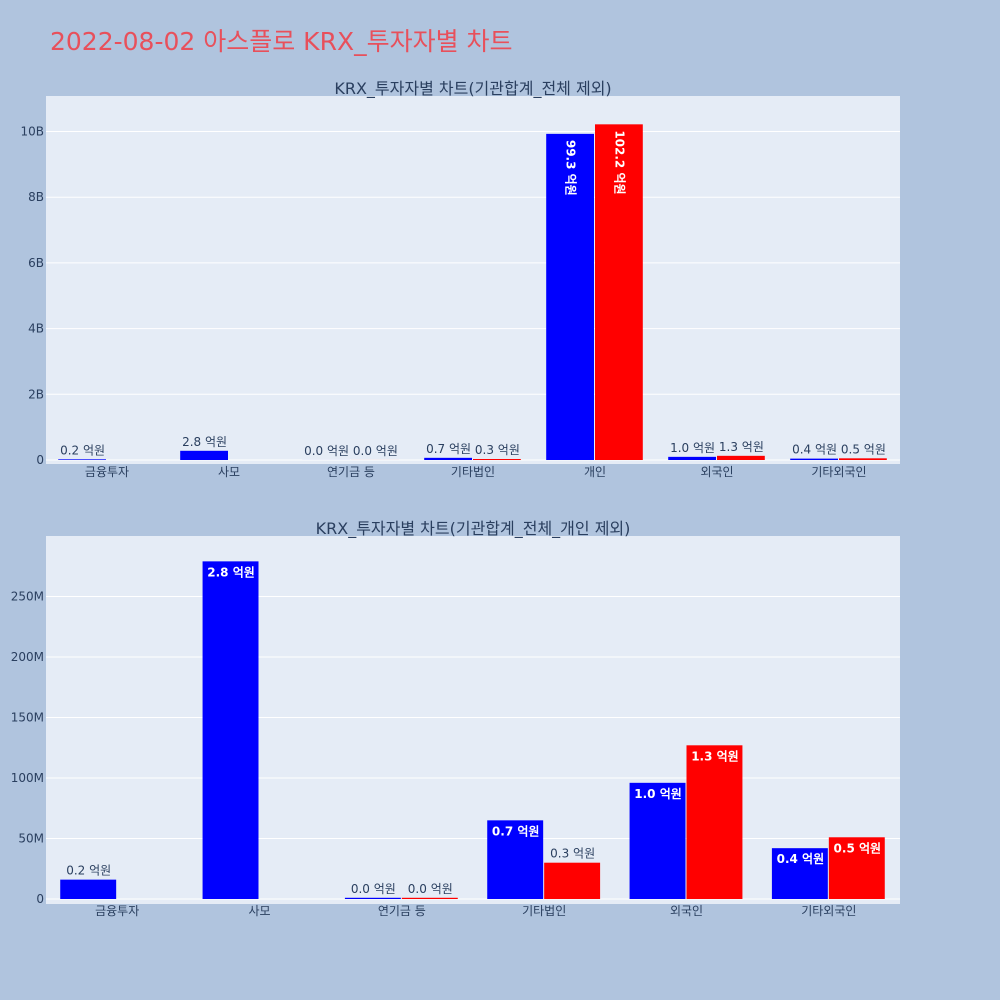 The image size is (1000, 1000). I want to click on y-tick-label: 250M, so click(27, 596).